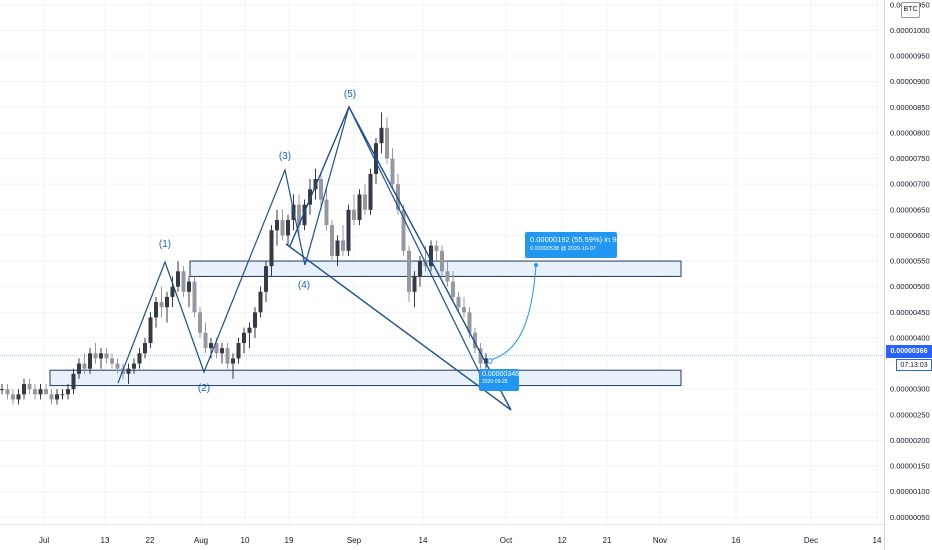 The width and height of the screenshot is (932, 550). I want to click on last-price-tag: 0.00000366, so click(909, 351).